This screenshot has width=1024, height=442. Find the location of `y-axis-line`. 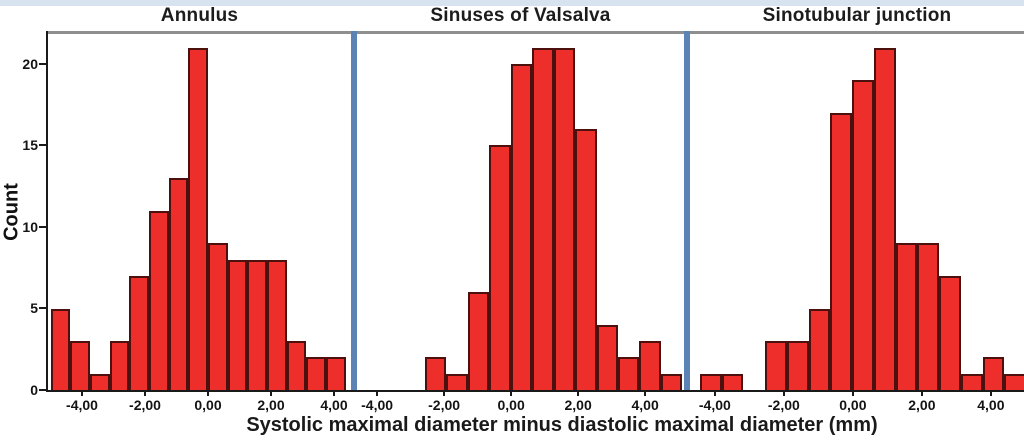

y-axis-line is located at coordinates (47, 211).